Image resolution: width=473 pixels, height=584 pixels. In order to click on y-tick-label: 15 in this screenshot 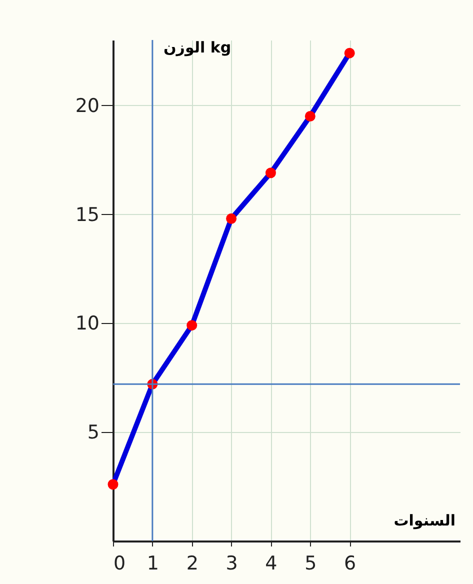, I will do `click(87, 215)`.